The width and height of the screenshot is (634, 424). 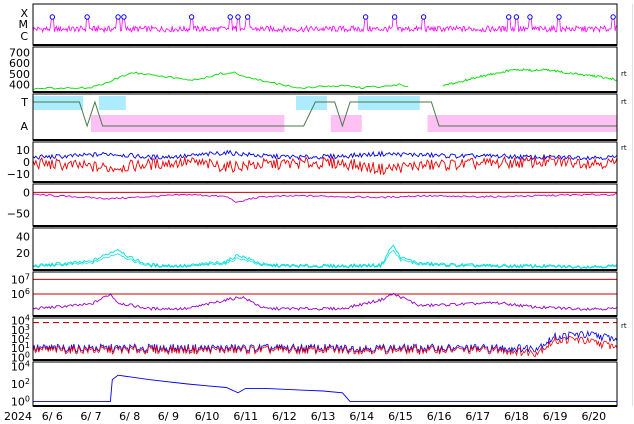 I want to click on x-tick-label: 6/15, so click(x=400, y=416).